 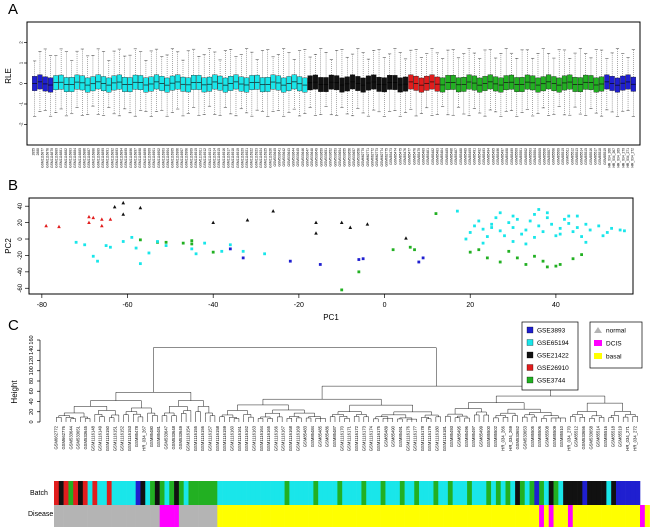 I want to click on batch-legend-swatch, so click(x=530, y=367).